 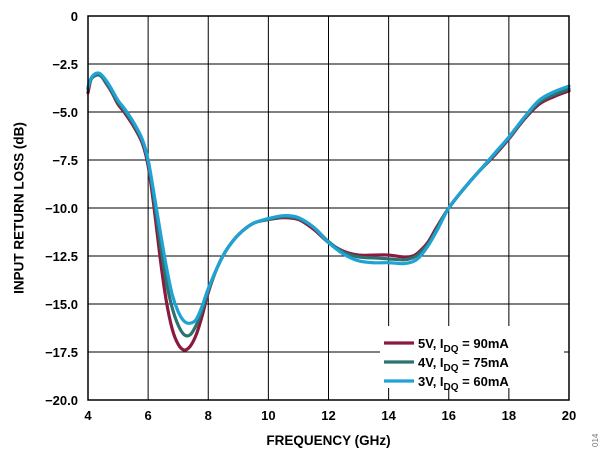 I want to click on legend-label: 4V, IDQ = 75mA, so click(x=463, y=364).